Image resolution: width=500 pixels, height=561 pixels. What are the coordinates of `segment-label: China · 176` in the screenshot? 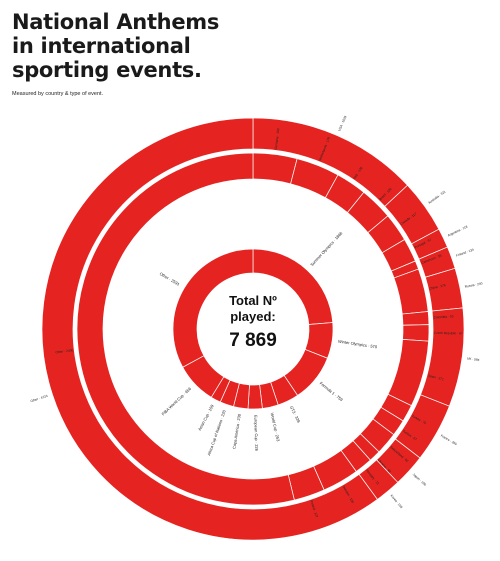 It's located at (437, 287).